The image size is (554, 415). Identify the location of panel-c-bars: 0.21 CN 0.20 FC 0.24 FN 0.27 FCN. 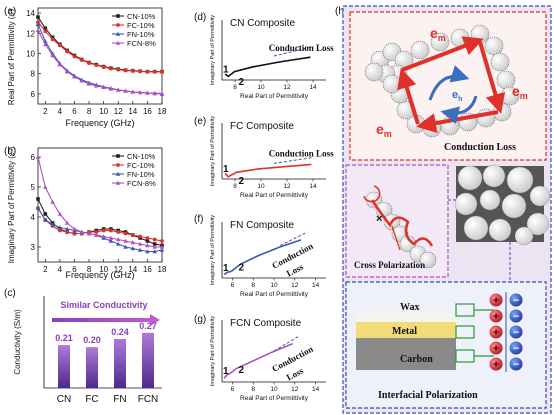
(106, 363).